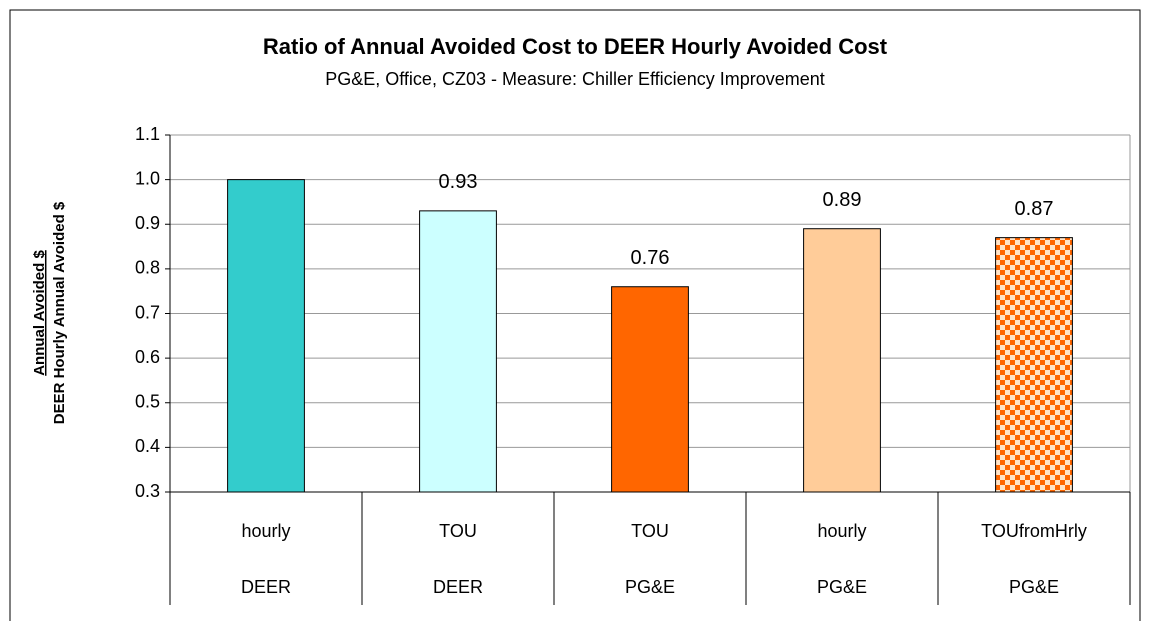  What do you see at coordinates (147, 223) in the screenshot?
I see `y-tick-label: 0.9` at bounding box center [147, 223].